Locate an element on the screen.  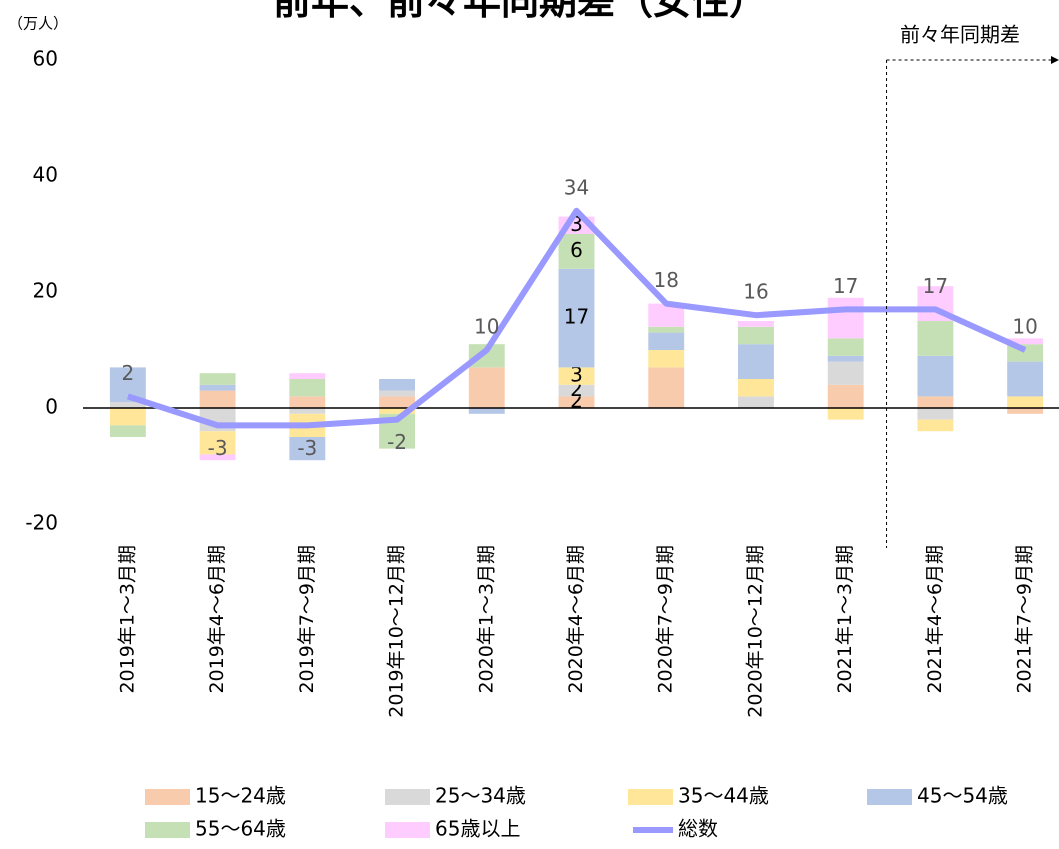
unit-label: （万人） is located at coordinates (38, 24).